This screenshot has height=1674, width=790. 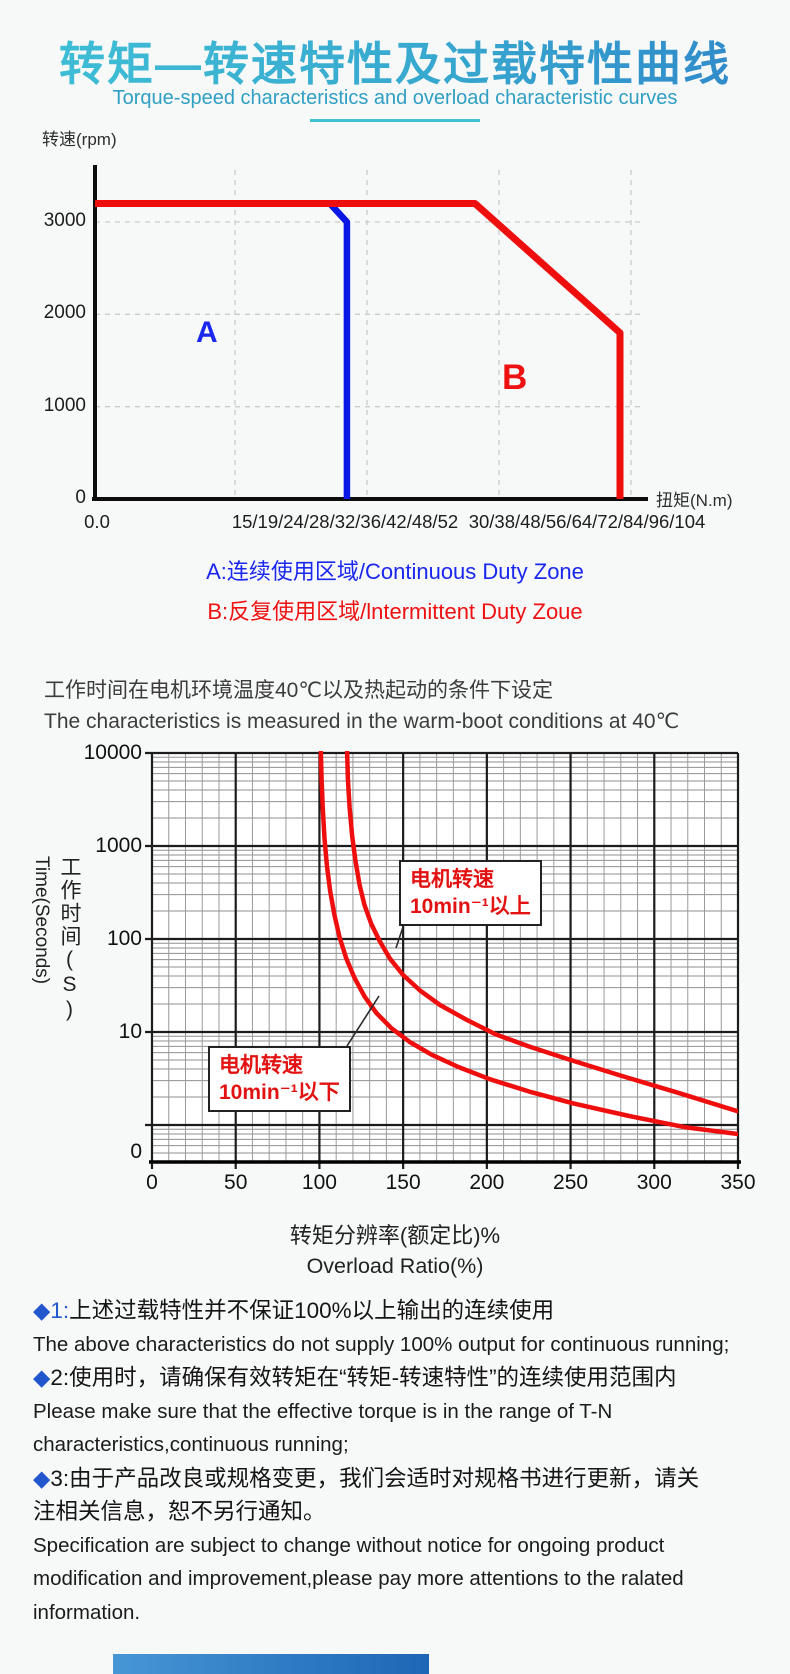 I want to click on x-tick-label: 350, so click(x=738, y=1182).